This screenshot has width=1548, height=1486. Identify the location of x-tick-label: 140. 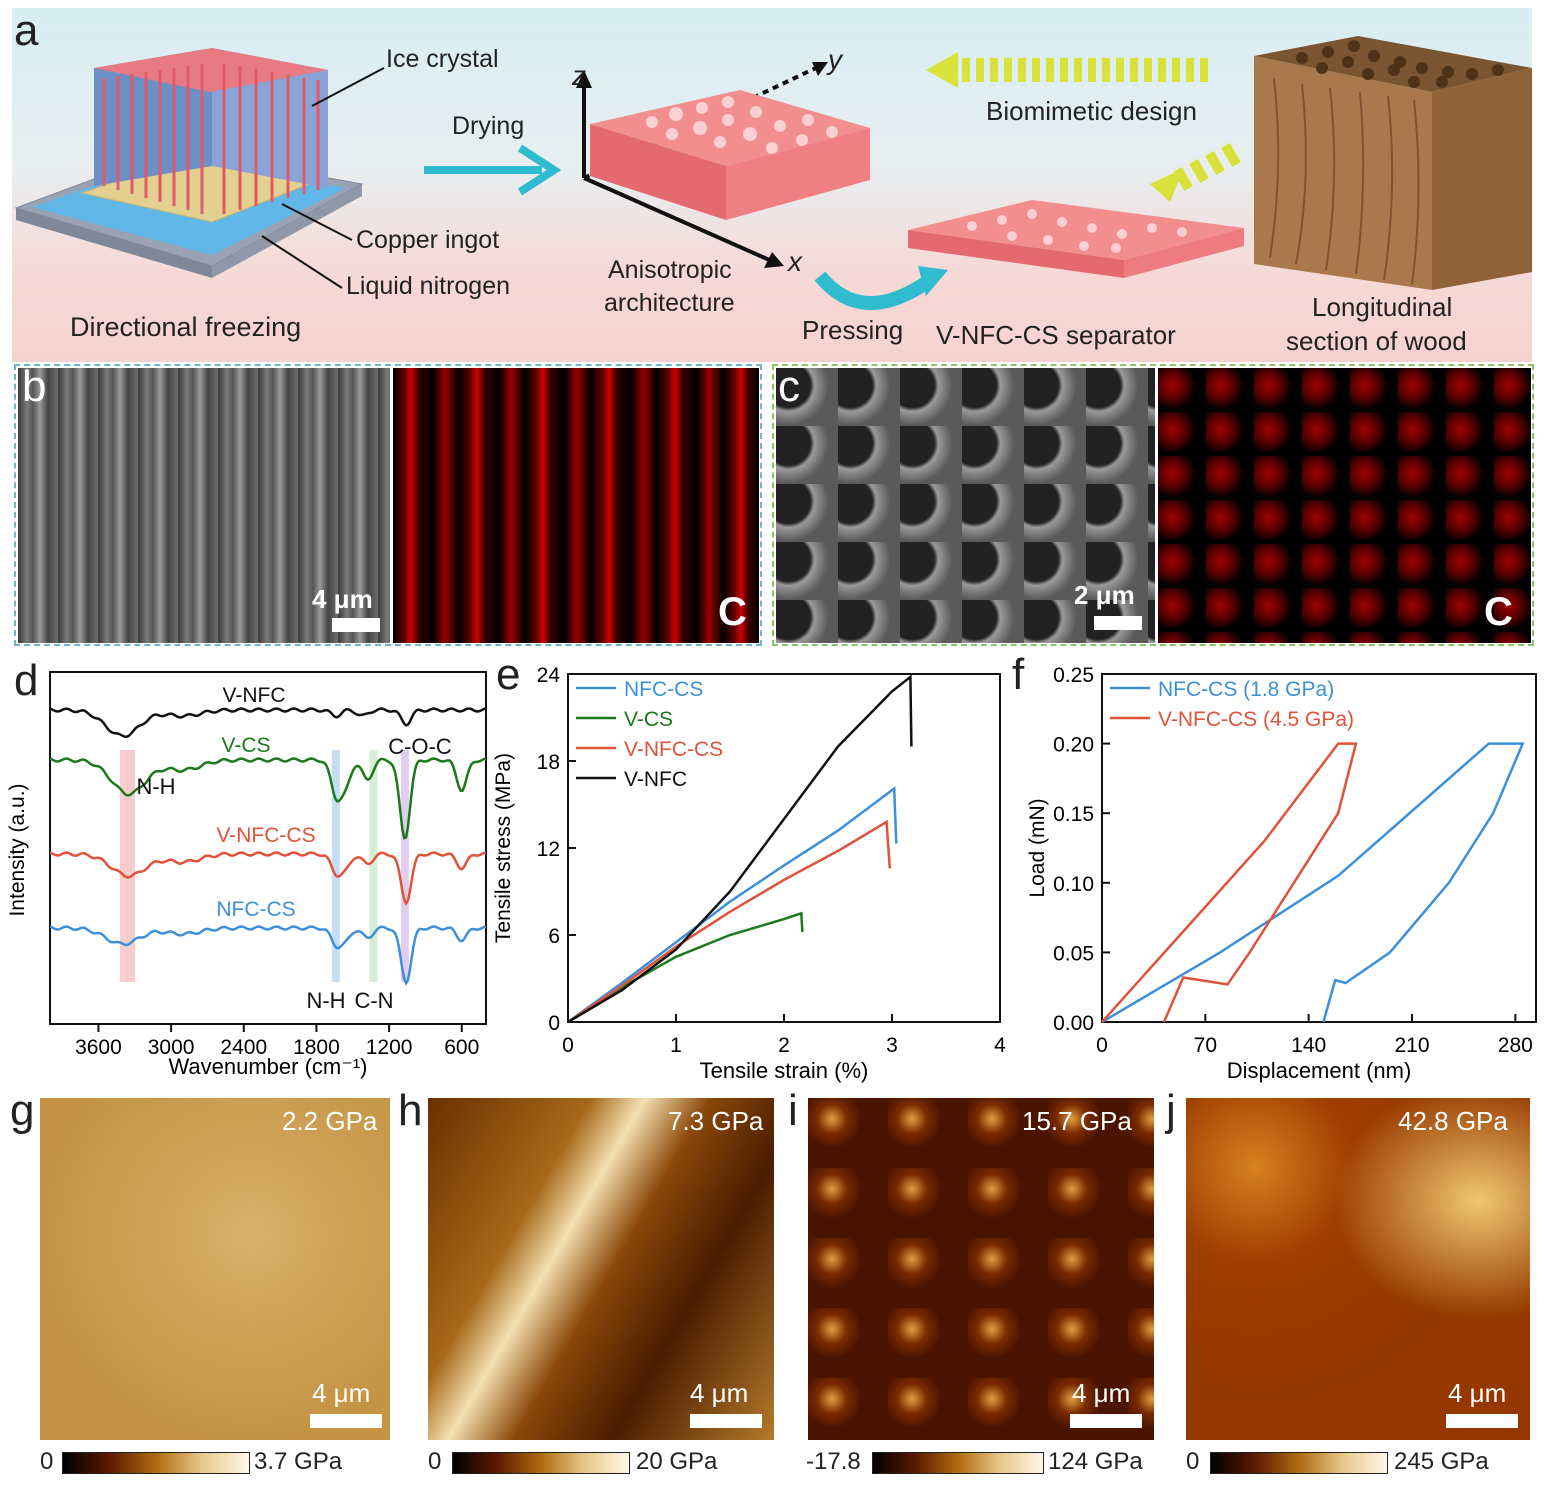
(1308, 1045).